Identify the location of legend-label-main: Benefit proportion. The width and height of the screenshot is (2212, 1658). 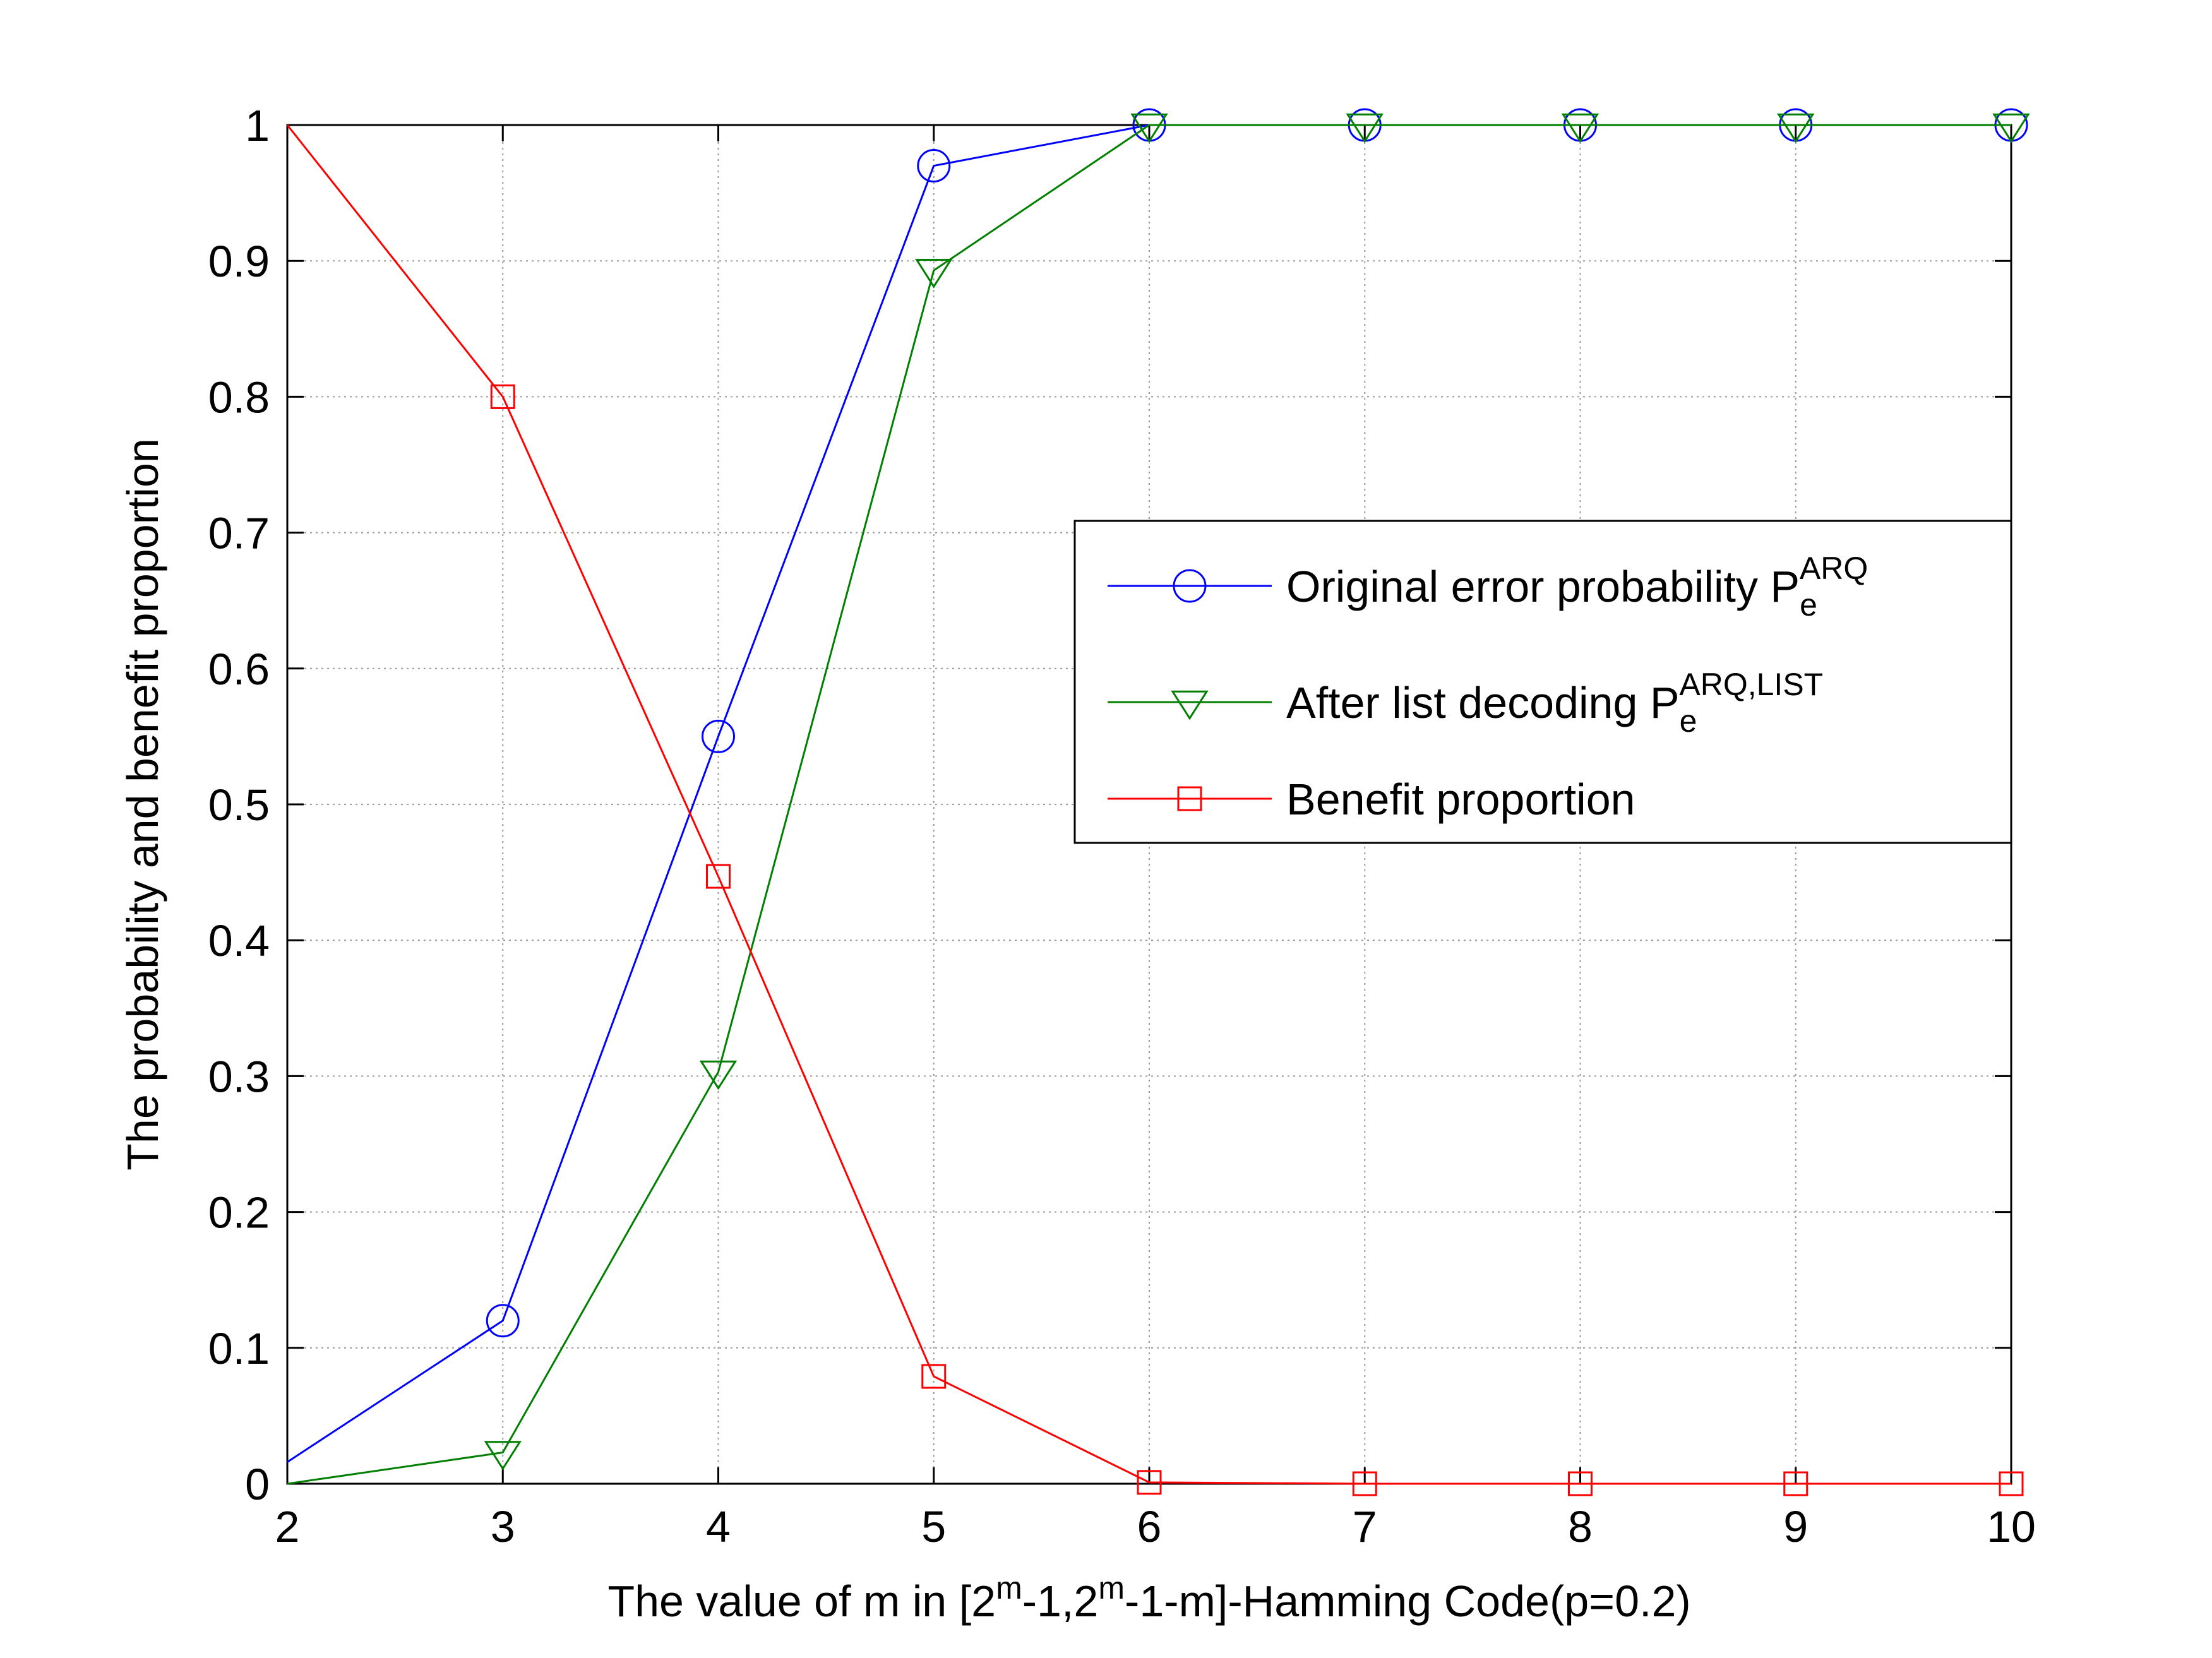
(1460, 800).